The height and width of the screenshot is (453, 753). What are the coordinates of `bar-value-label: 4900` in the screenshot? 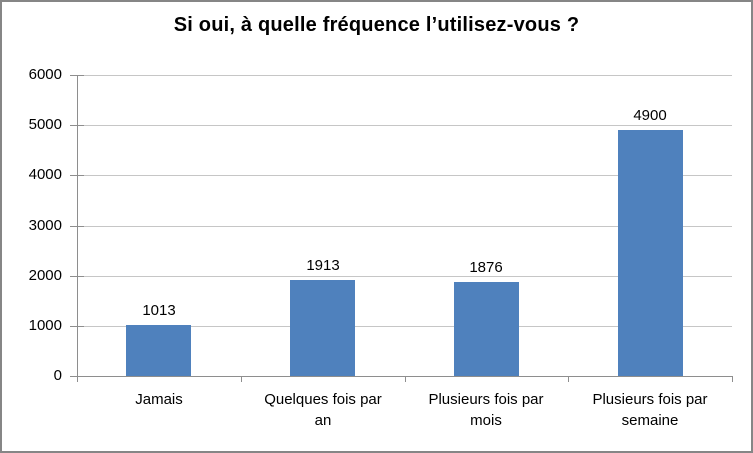 It's located at (650, 115).